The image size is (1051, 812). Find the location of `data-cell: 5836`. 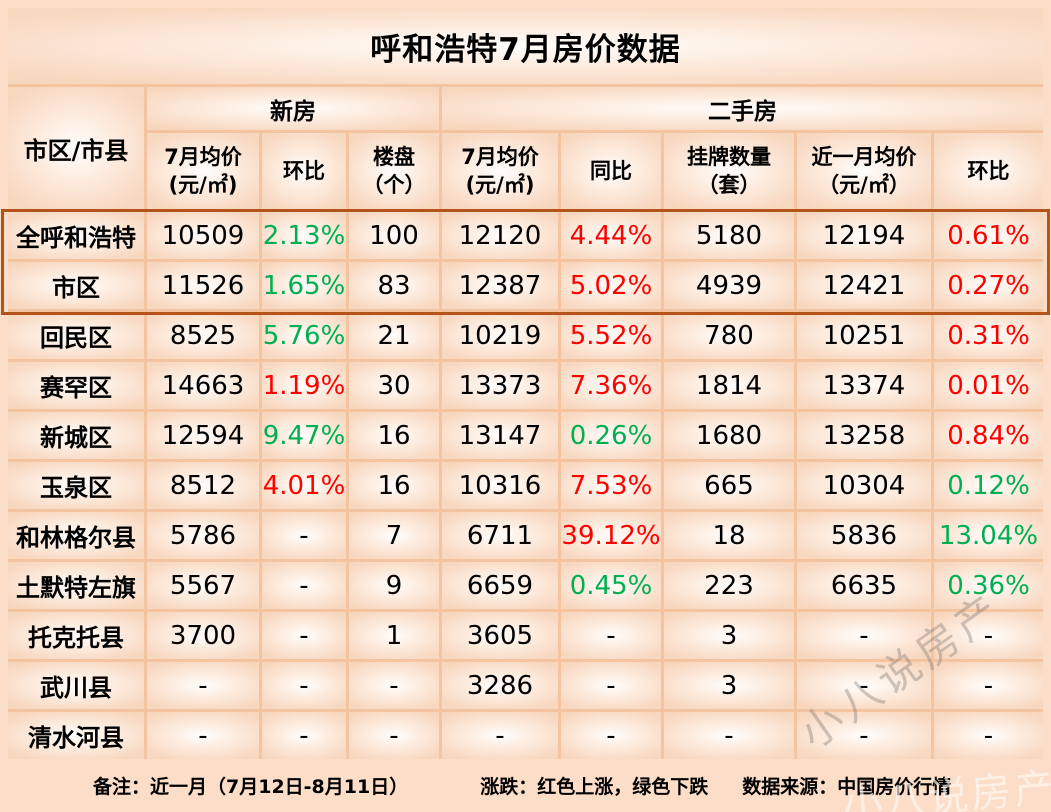

data-cell: 5836 is located at coordinates (864, 535).